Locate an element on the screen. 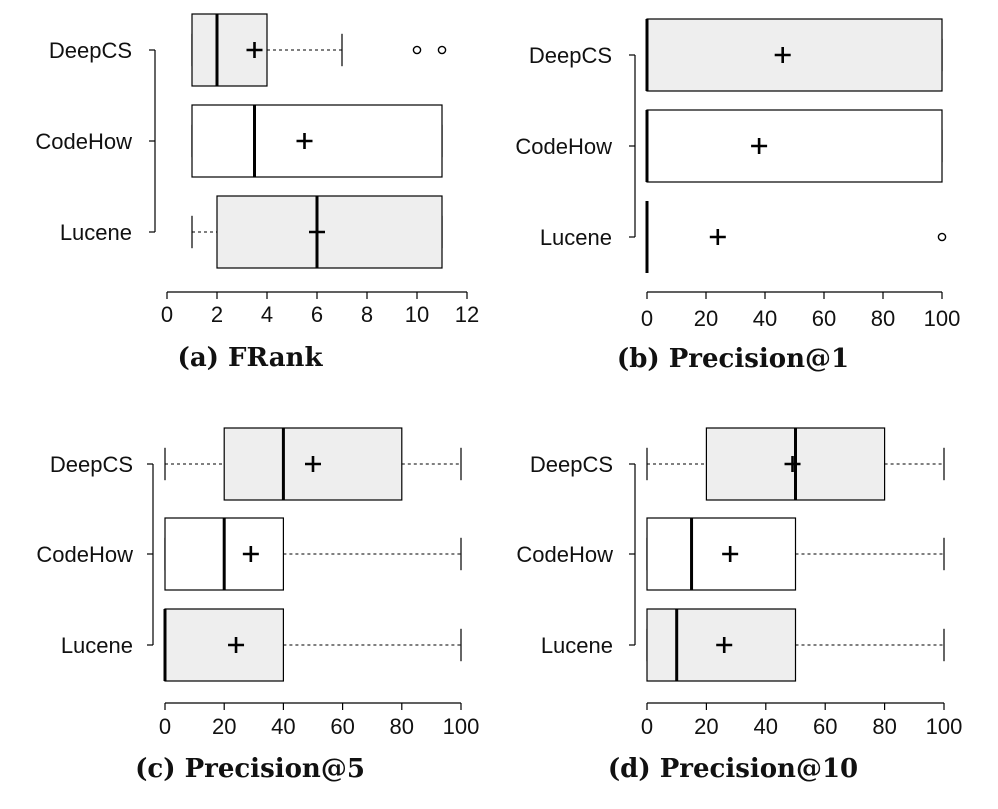  x-tick-label: 8 is located at coordinates (367, 314).